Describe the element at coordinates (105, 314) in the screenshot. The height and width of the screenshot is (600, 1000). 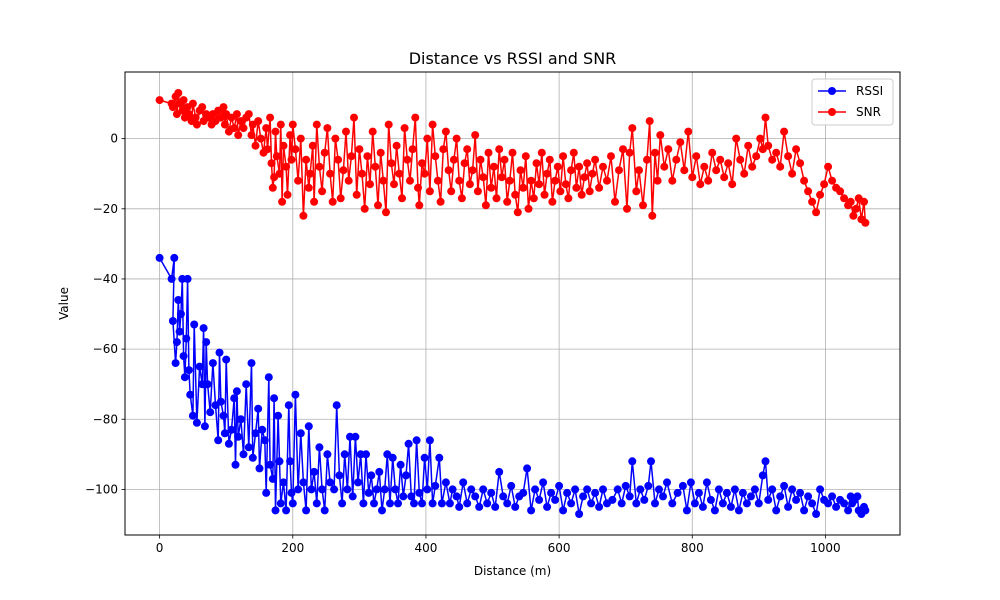
I see `y-axis: −100 −80 −60 −40 −20 0` at that location.